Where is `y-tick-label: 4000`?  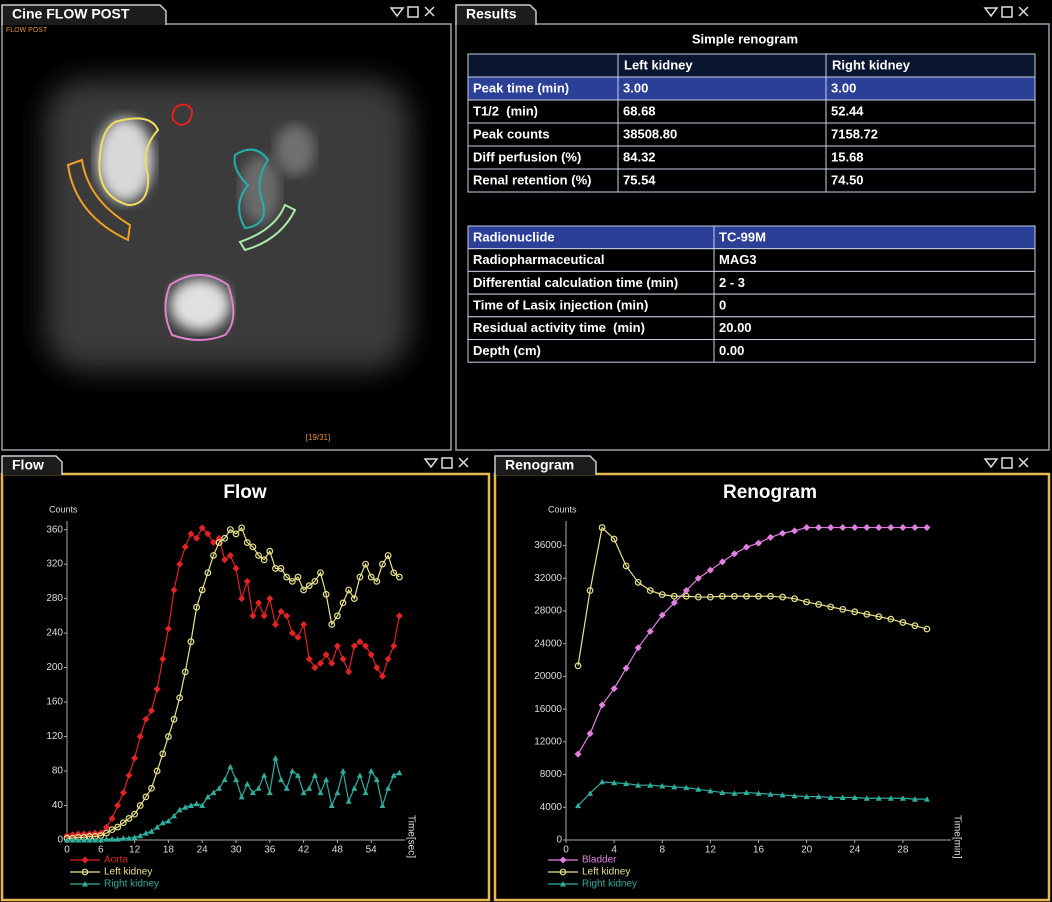
y-tick-label: 4000 is located at coordinates (551, 807).